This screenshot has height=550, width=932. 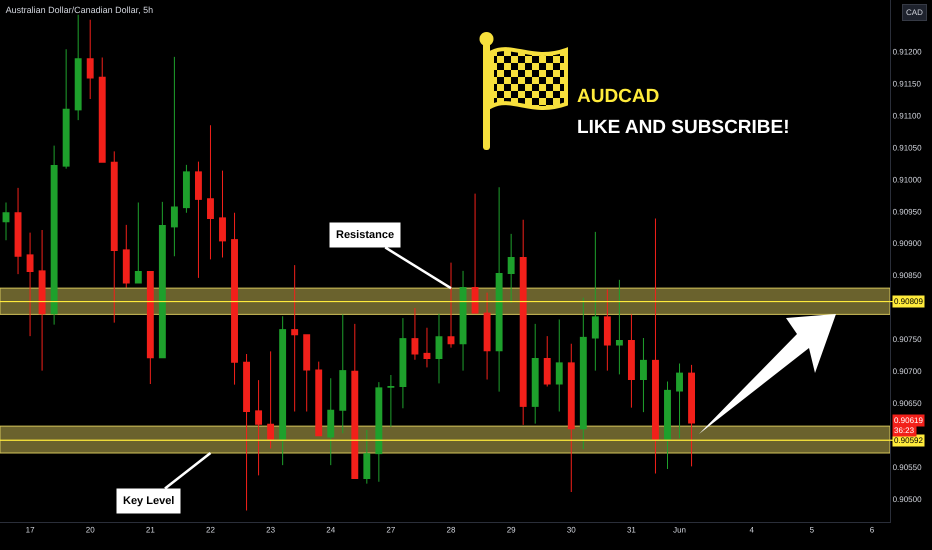 I want to click on y-axis-title: CAD, so click(x=915, y=12).